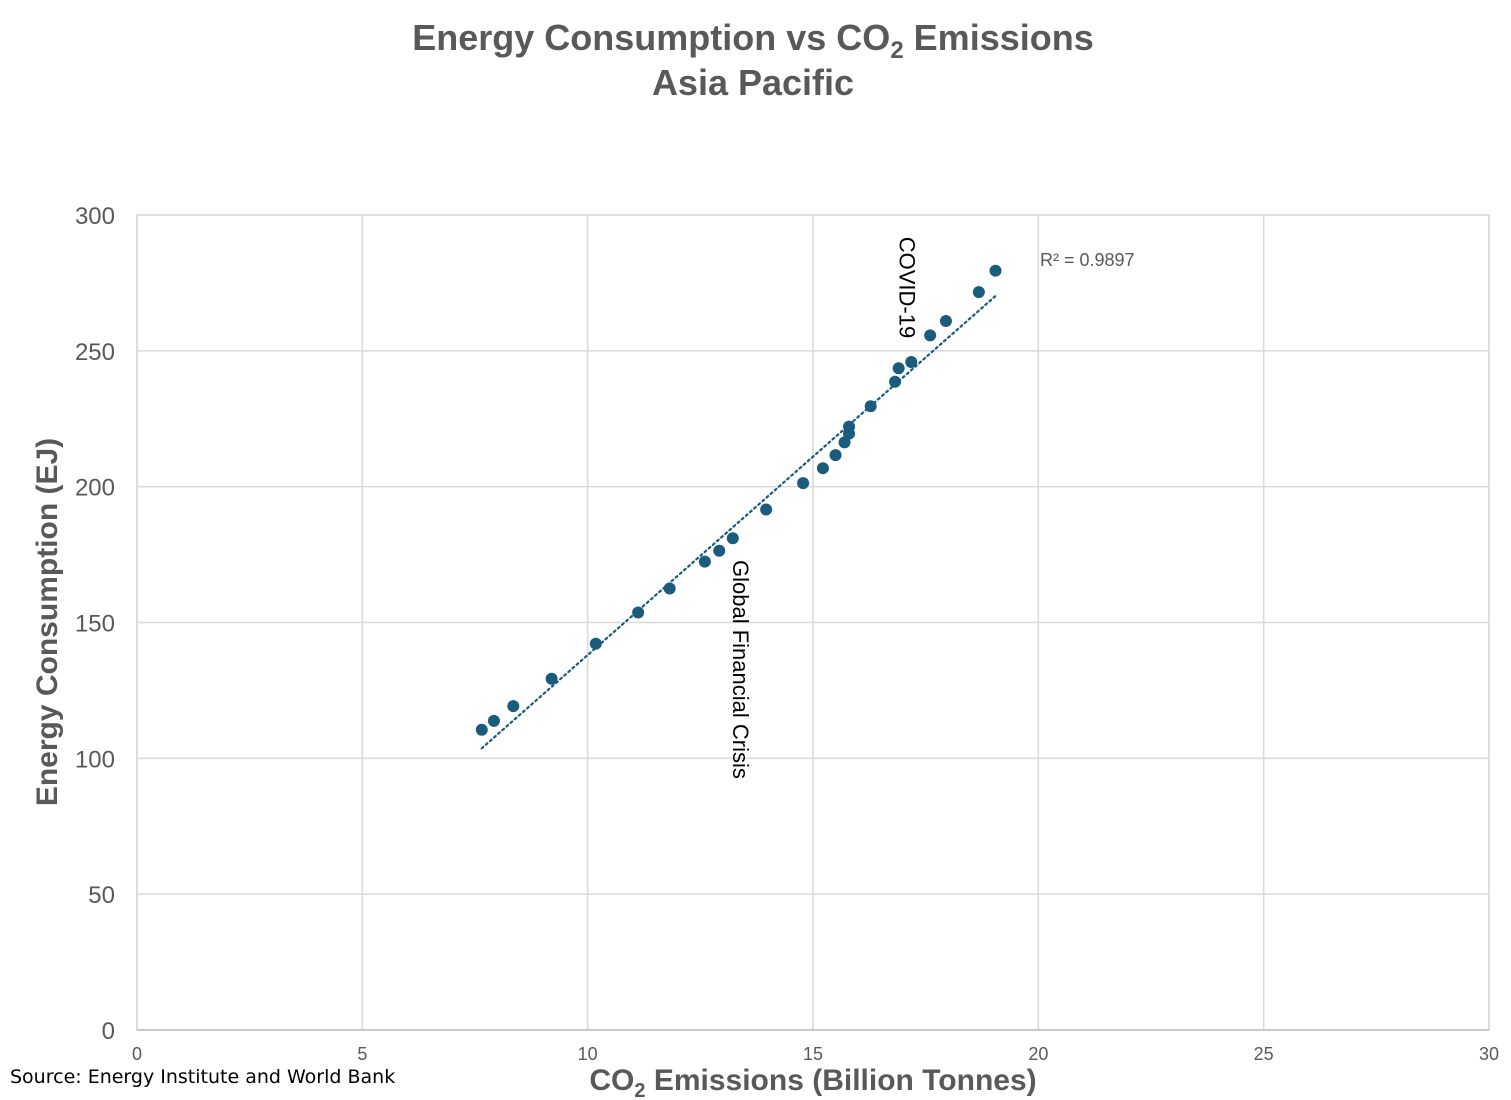 This screenshot has height=1100, width=1511. I want to click on y-tick-label: 0, so click(108, 1031).